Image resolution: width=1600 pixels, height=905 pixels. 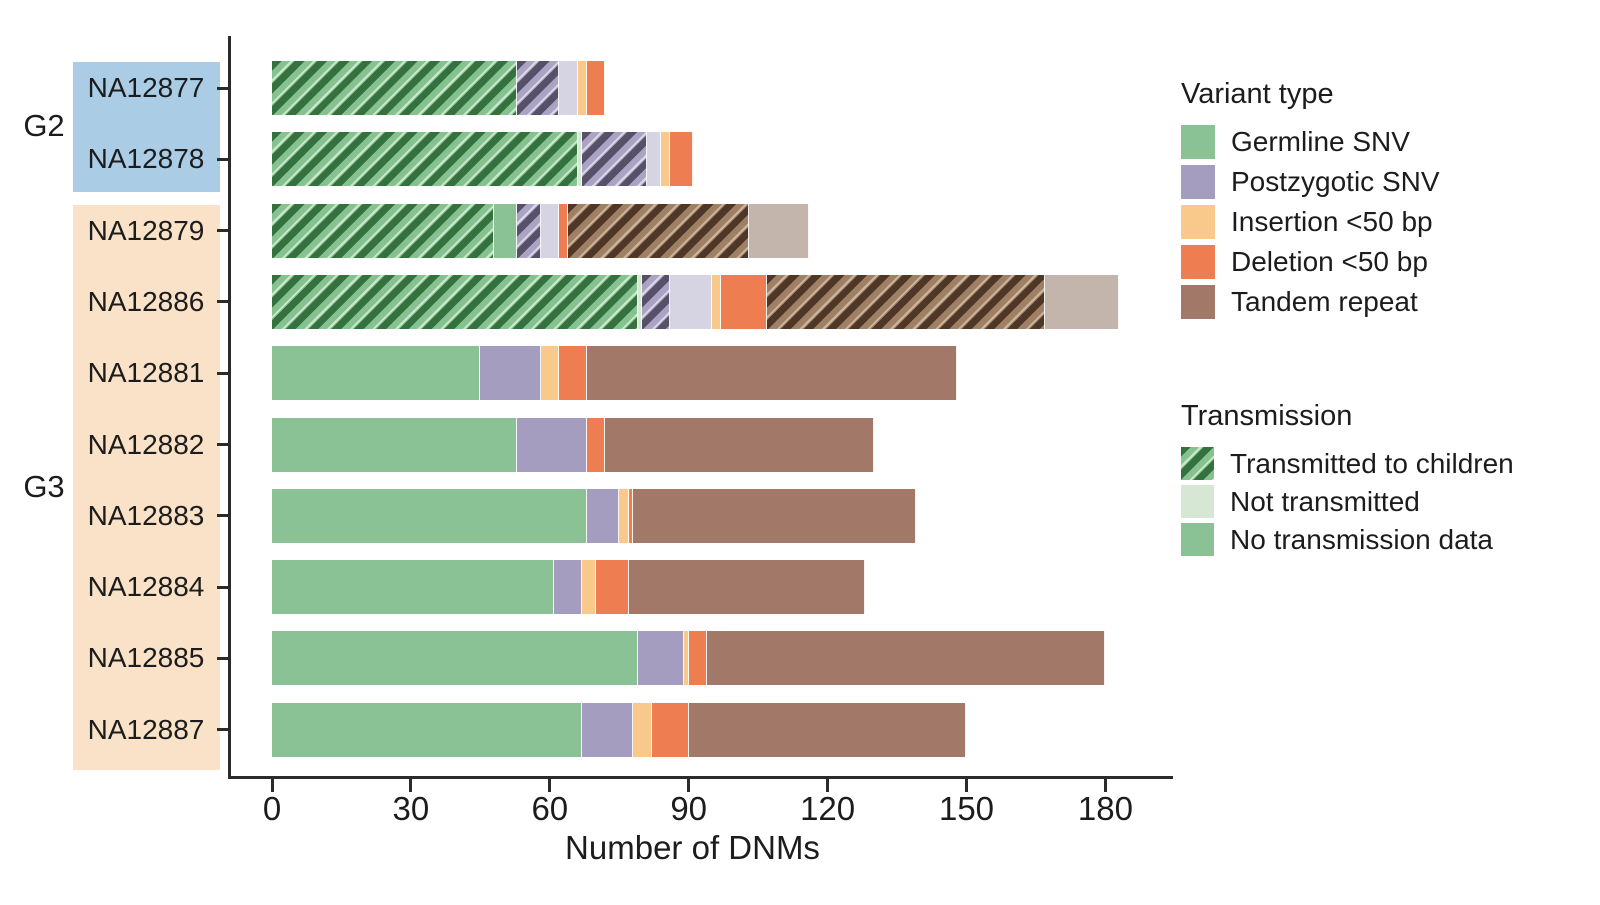 I want to click on legend-item-label: Germline SNV, so click(x=1320, y=141).